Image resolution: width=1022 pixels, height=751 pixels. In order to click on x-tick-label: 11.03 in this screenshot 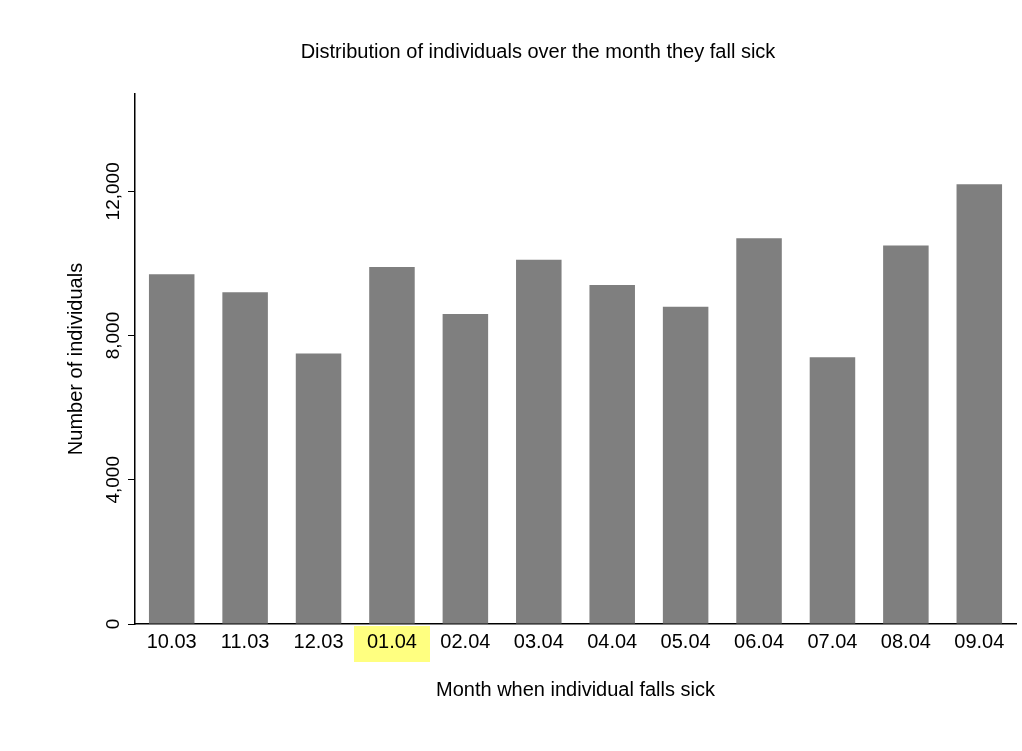, I will do `click(245, 640)`.